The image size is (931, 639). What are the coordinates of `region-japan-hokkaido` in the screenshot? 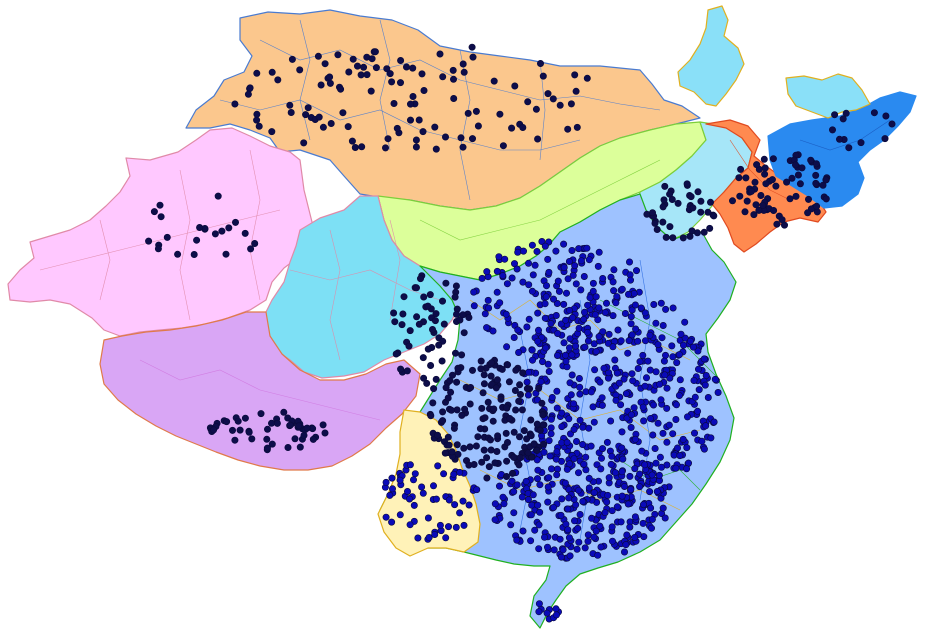 It's located at (828, 96).